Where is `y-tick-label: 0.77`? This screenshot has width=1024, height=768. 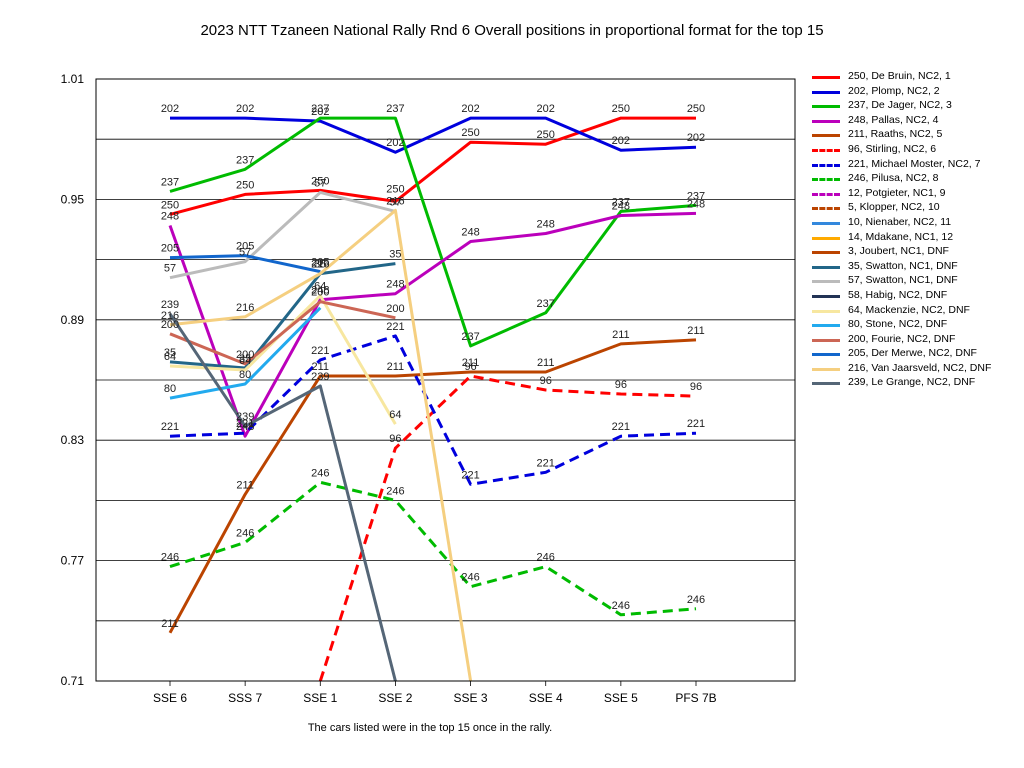 y-tick-label: 0.77 is located at coordinates (73, 561).